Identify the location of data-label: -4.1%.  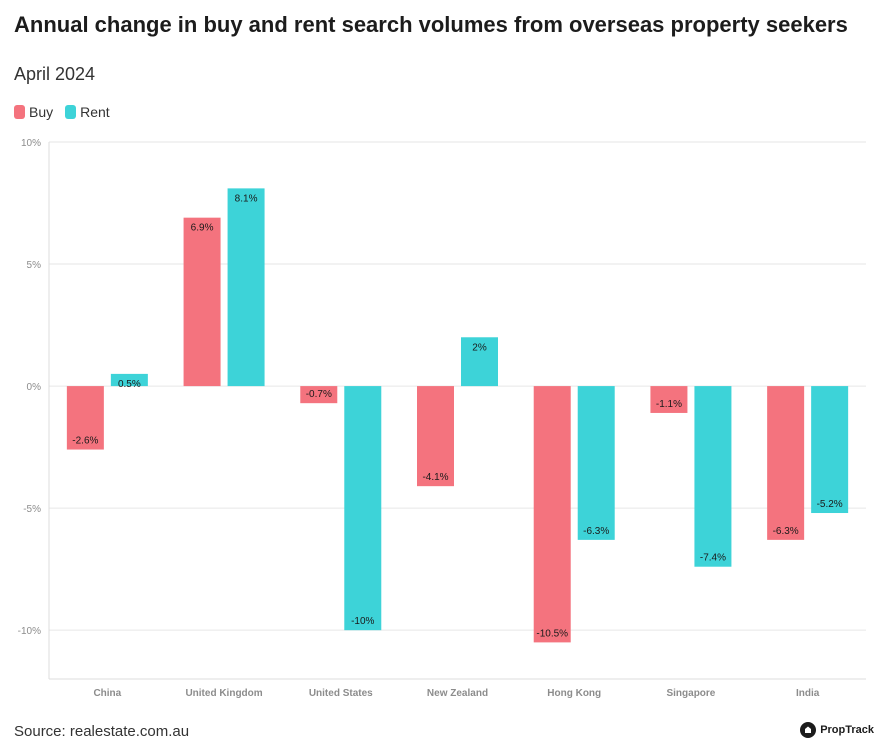
(435, 477).